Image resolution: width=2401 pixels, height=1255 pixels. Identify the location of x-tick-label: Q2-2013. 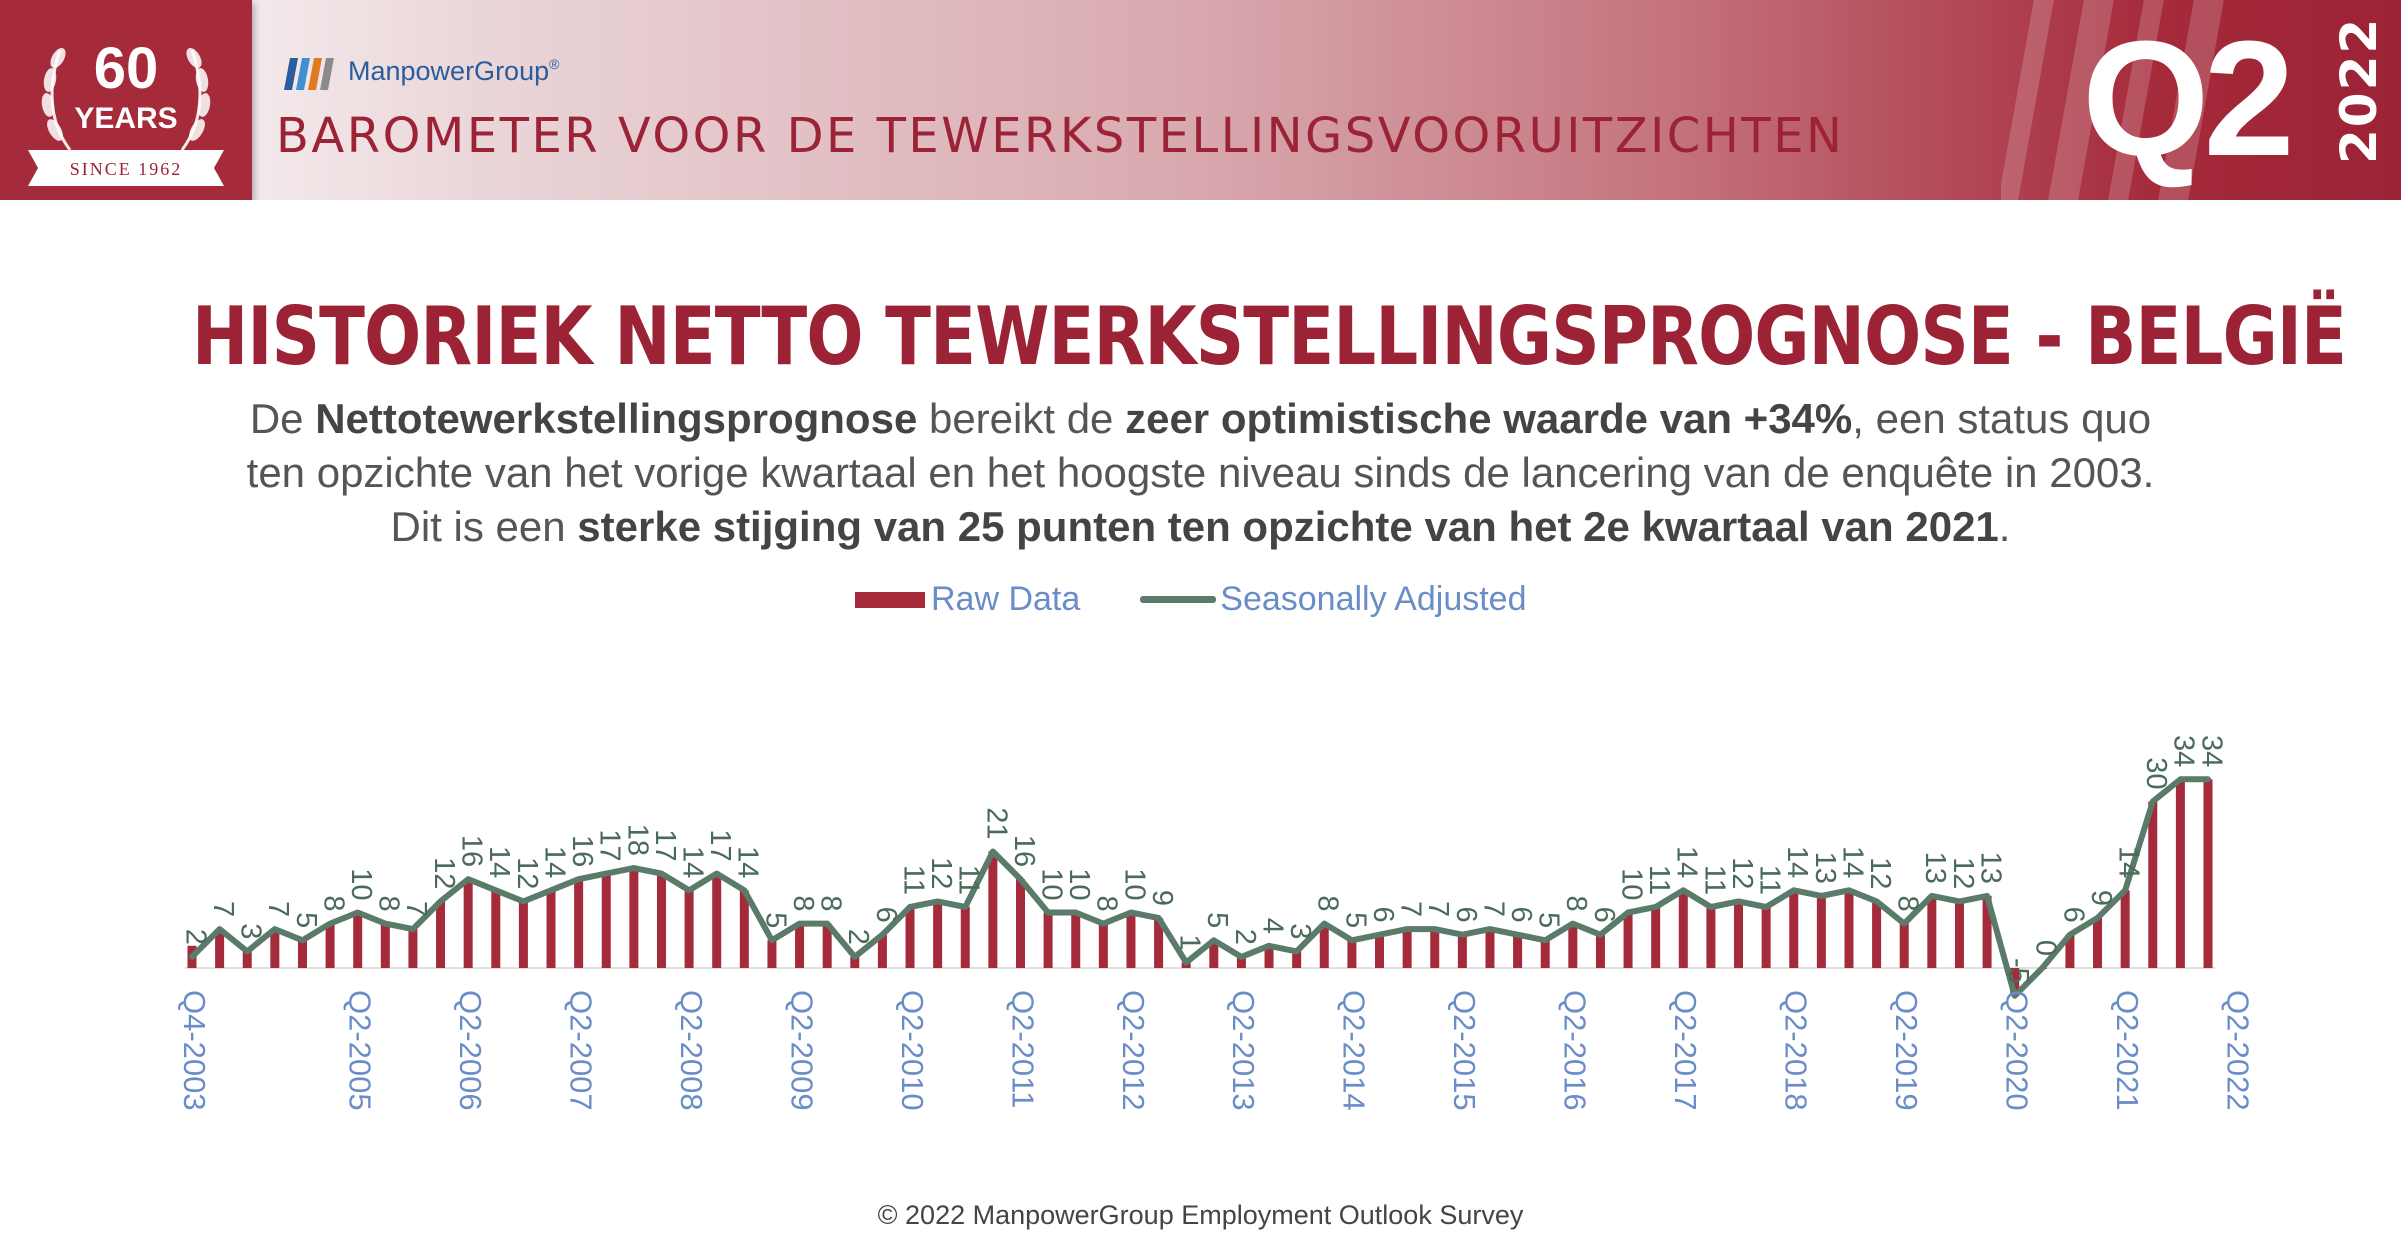
(1243, 1050).